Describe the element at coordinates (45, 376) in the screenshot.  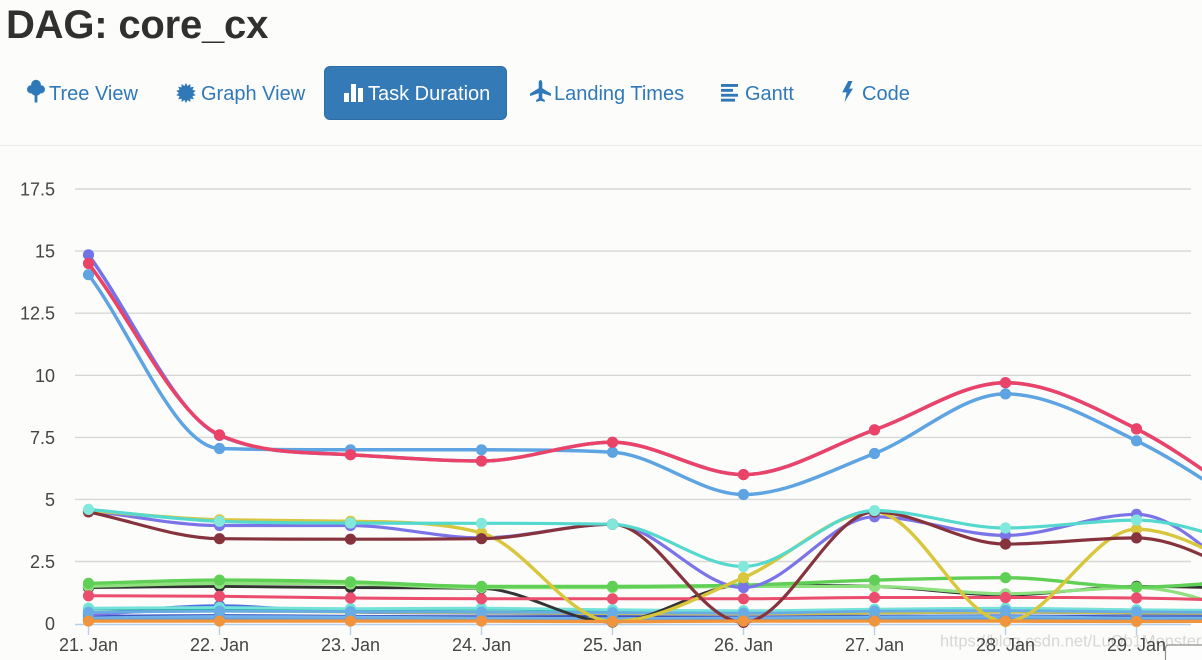
I see `svg-text: 10` at that location.